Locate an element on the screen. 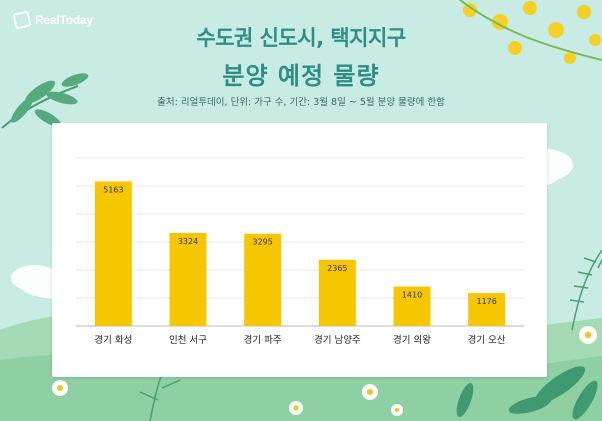  category-label: 경기 의왕 is located at coordinates (412, 340).